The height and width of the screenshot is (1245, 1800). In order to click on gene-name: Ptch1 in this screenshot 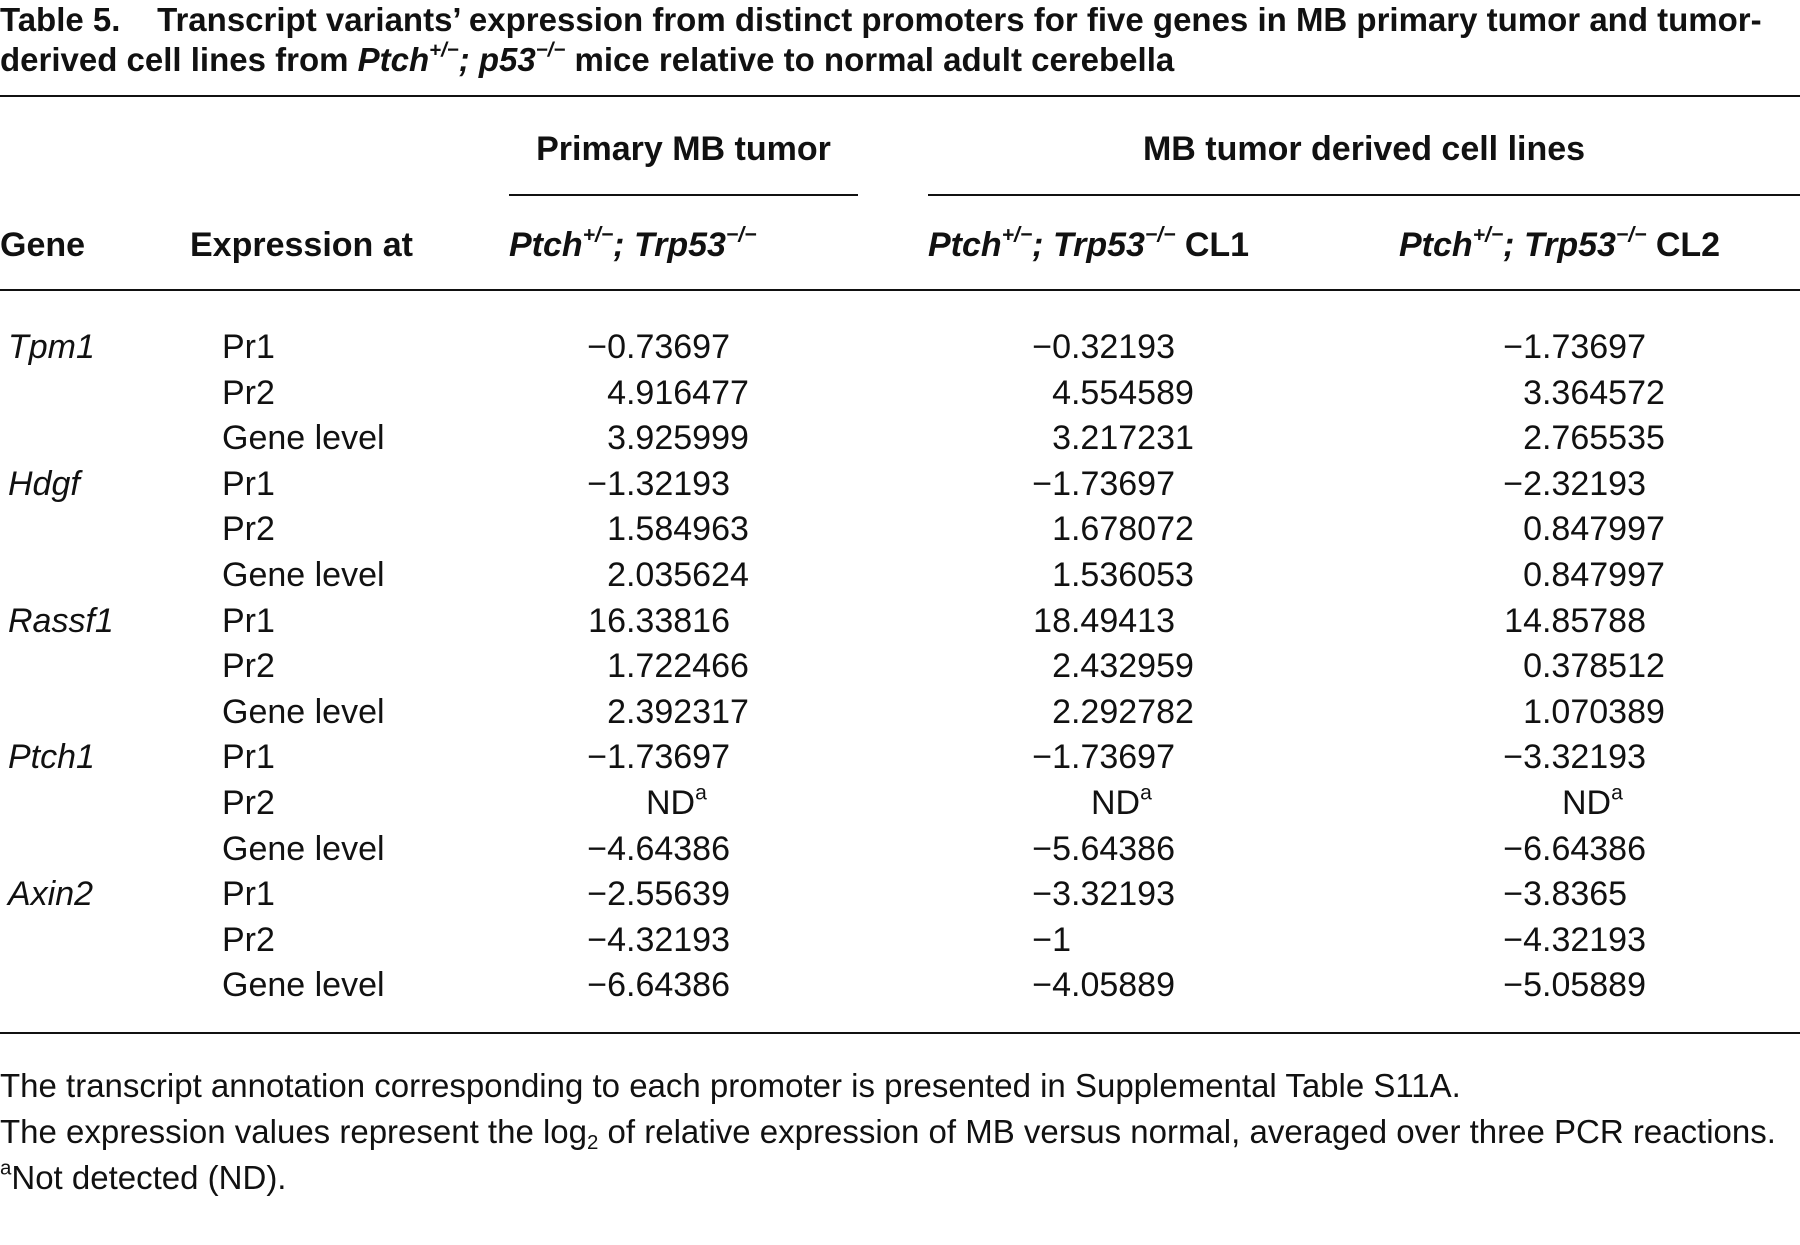, I will do `click(51, 757)`.